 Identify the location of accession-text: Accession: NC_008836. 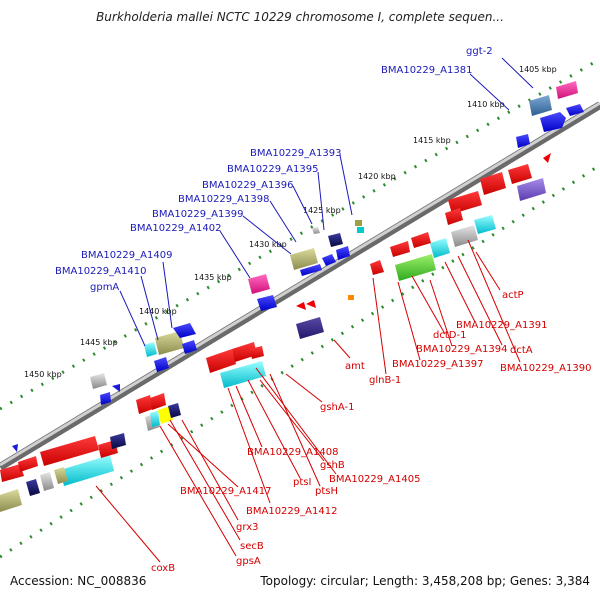
(78, 581).